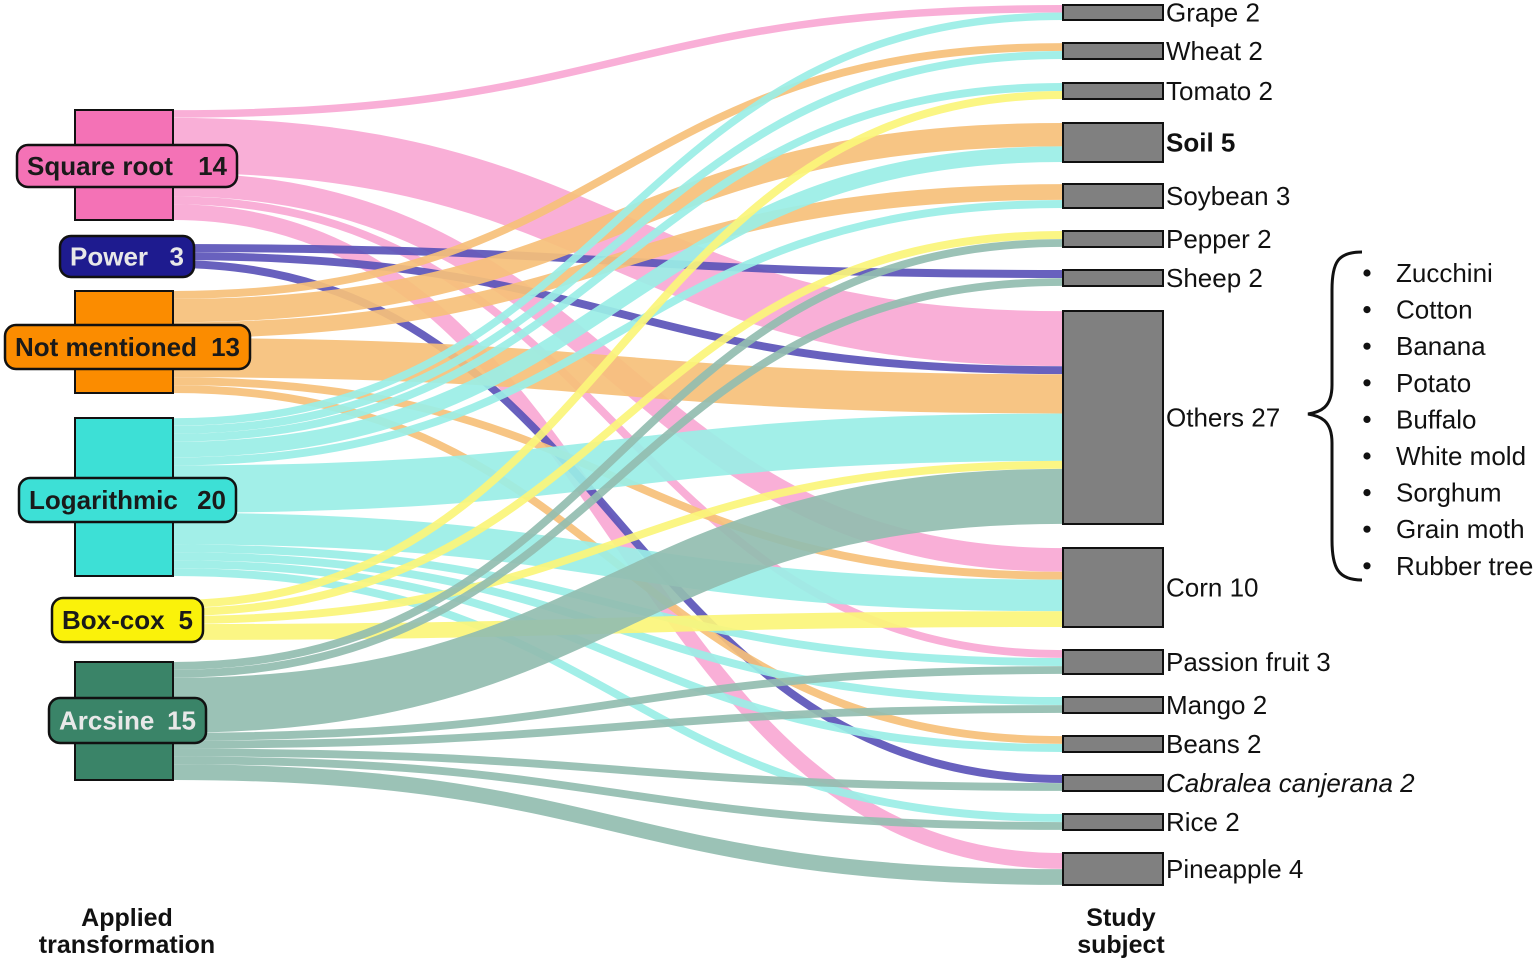 This screenshot has height=960, width=1535. What do you see at coordinates (1113, 822) in the screenshot?
I see `target-bar-rice` at bounding box center [1113, 822].